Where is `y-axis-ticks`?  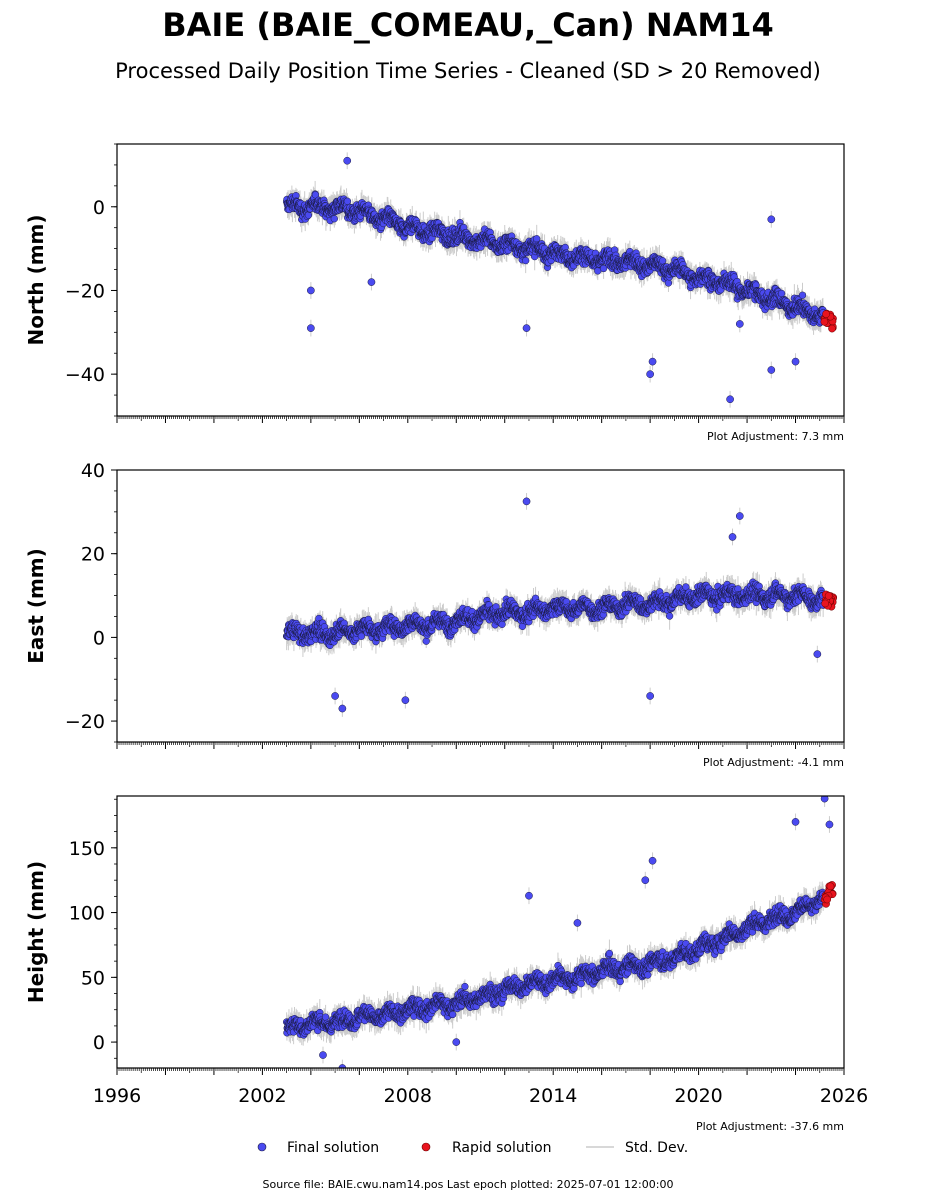 y-axis-ticks is located at coordinates (114, 280).